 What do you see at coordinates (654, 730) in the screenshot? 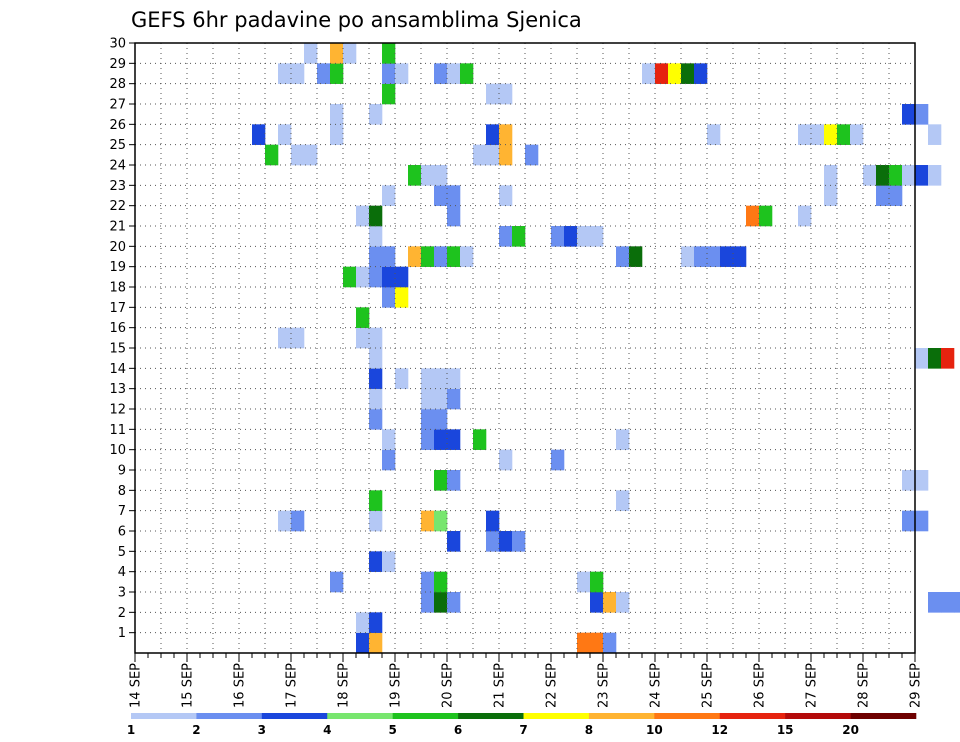
I see `colorbar-label: 10` at bounding box center [654, 730].